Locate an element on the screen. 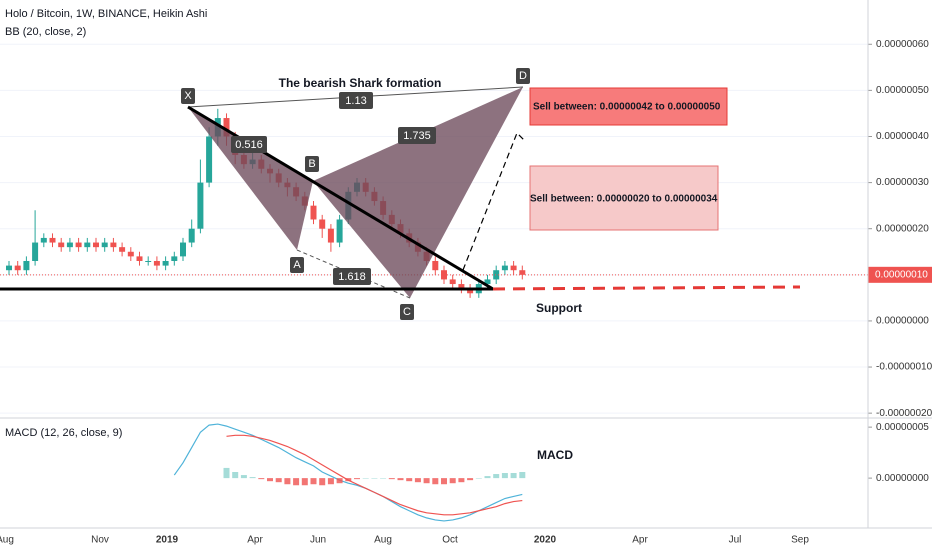 This screenshot has height=555, width=932. indicator-label: BB (20, close, 2) is located at coordinates (45, 32).